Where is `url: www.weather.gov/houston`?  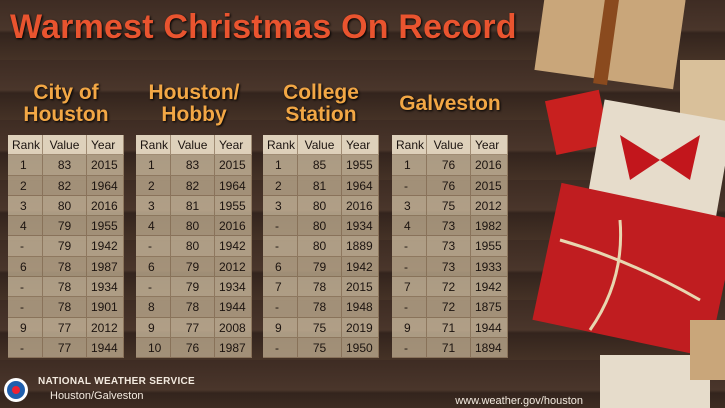 url: www.weather.gov/houston is located at coordinates (519, 401).